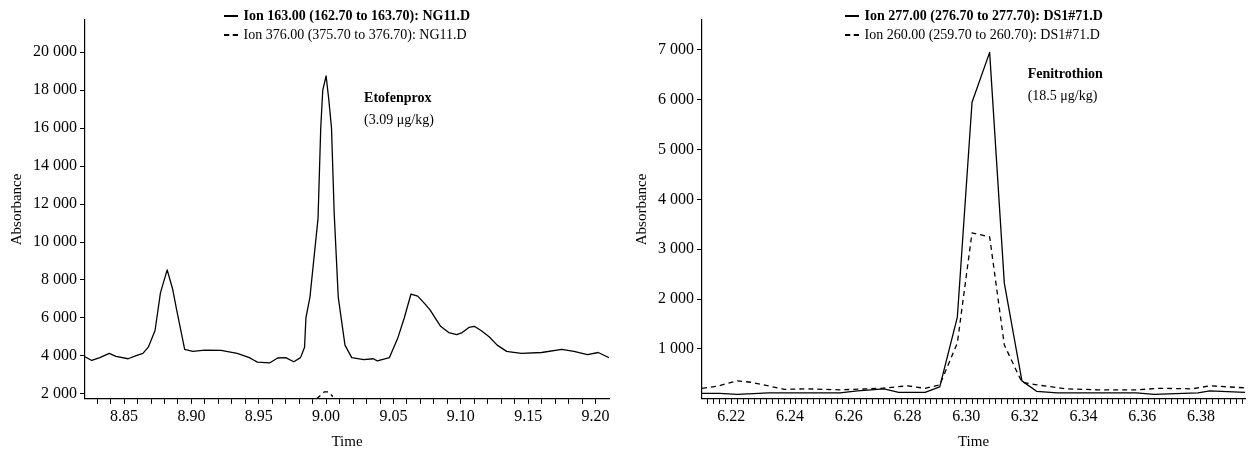 The image size is (1249, 459). I want to click on y-tick-label: 10 000, so click(55, 241).